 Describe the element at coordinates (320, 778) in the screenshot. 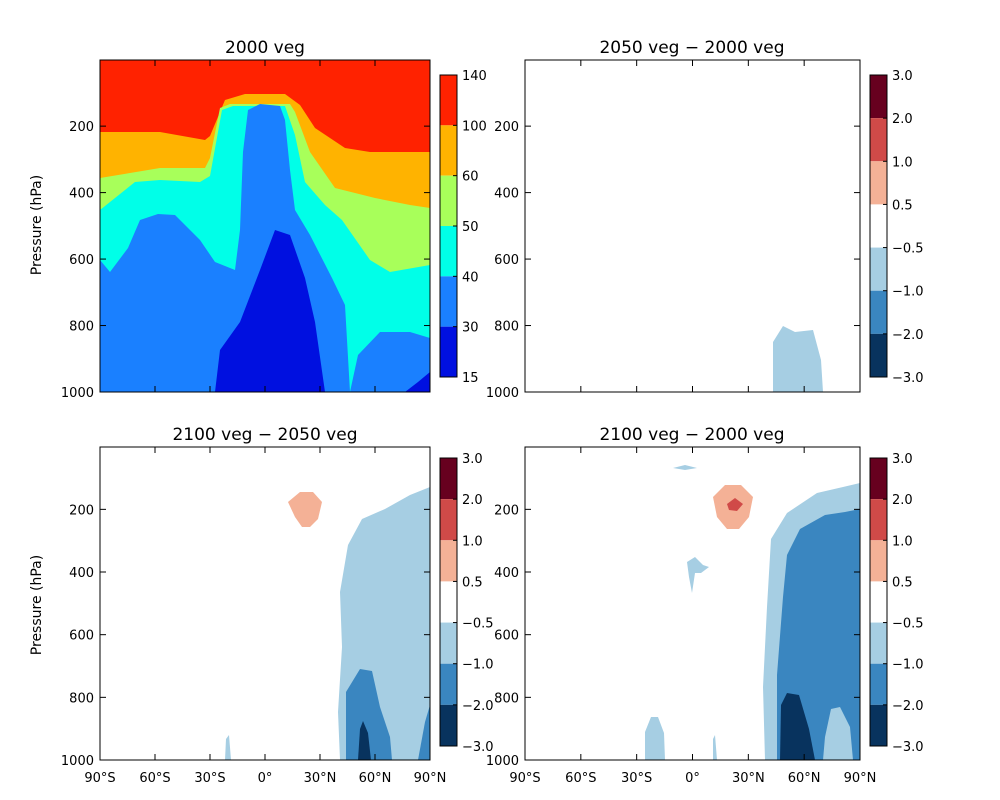

I see `x-tick-label: 30°N` at that location.